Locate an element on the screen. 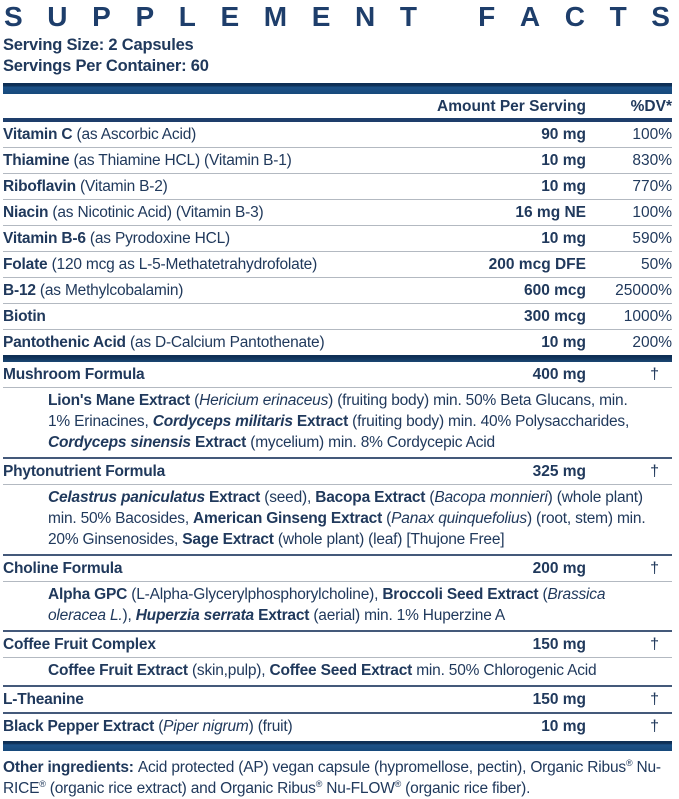 The image size is (679, 799). formula-row: Coffee Fruit Complex 150 mg † is located at coordinates (337, 643).